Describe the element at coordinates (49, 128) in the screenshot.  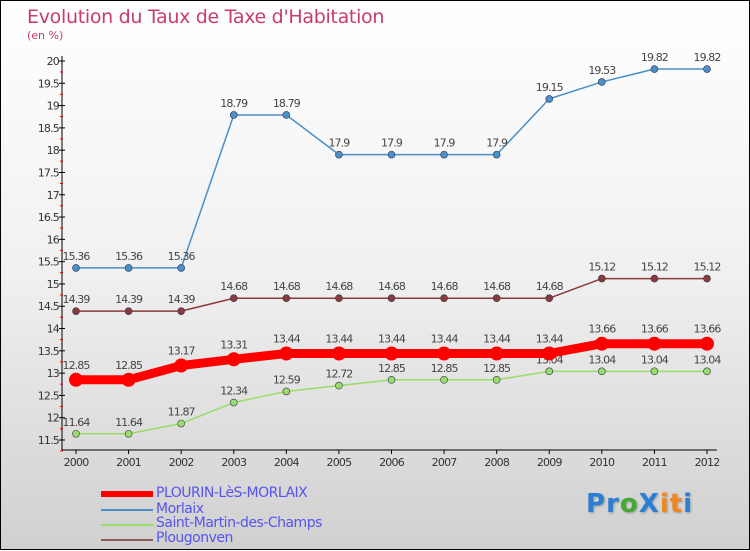
I see `y-tick-label: 18.5` at that location.